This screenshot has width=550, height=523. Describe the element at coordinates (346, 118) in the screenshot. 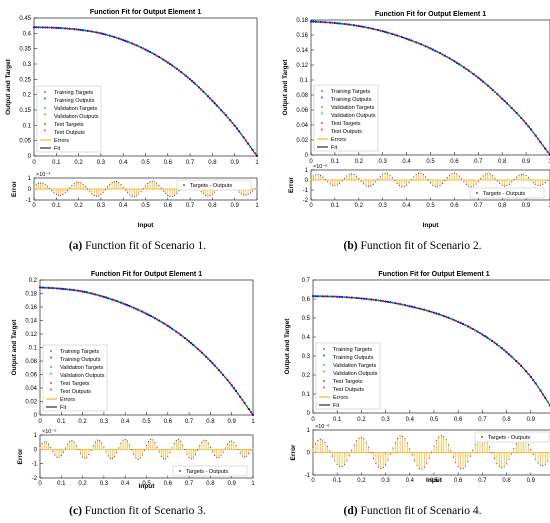

I see `legend-box` at that location.